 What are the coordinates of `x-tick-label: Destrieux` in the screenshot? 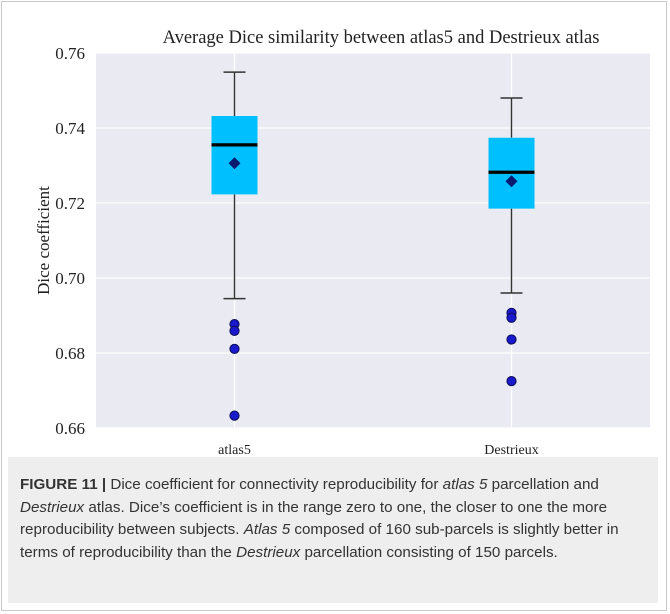 It's located at (511, 450).